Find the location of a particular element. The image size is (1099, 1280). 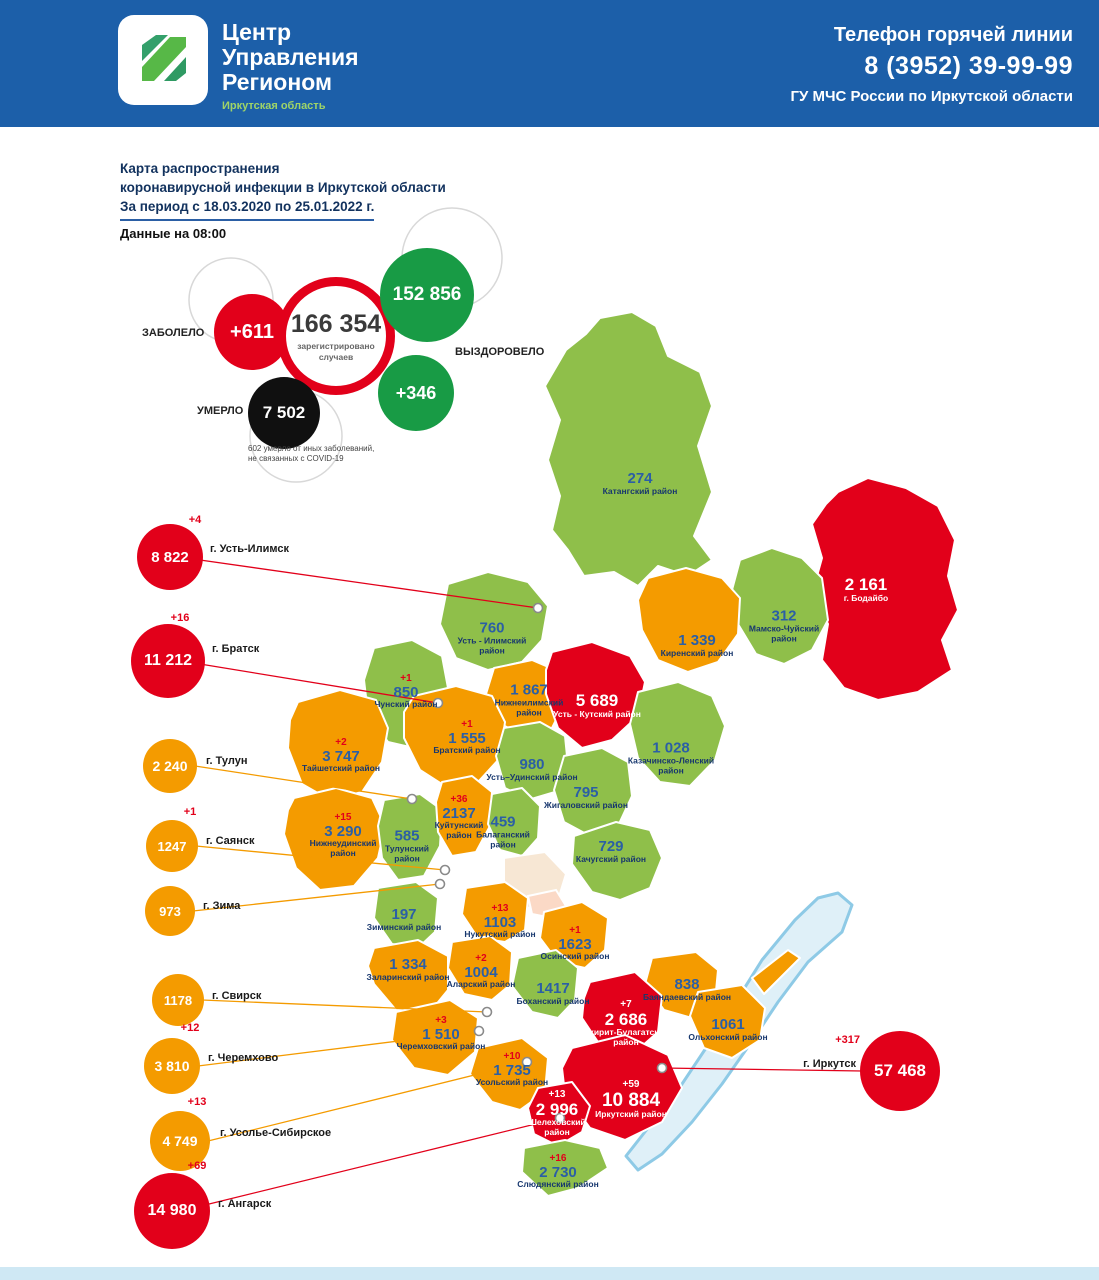

city-delta: +69 is located at coordinates (197, 1166).